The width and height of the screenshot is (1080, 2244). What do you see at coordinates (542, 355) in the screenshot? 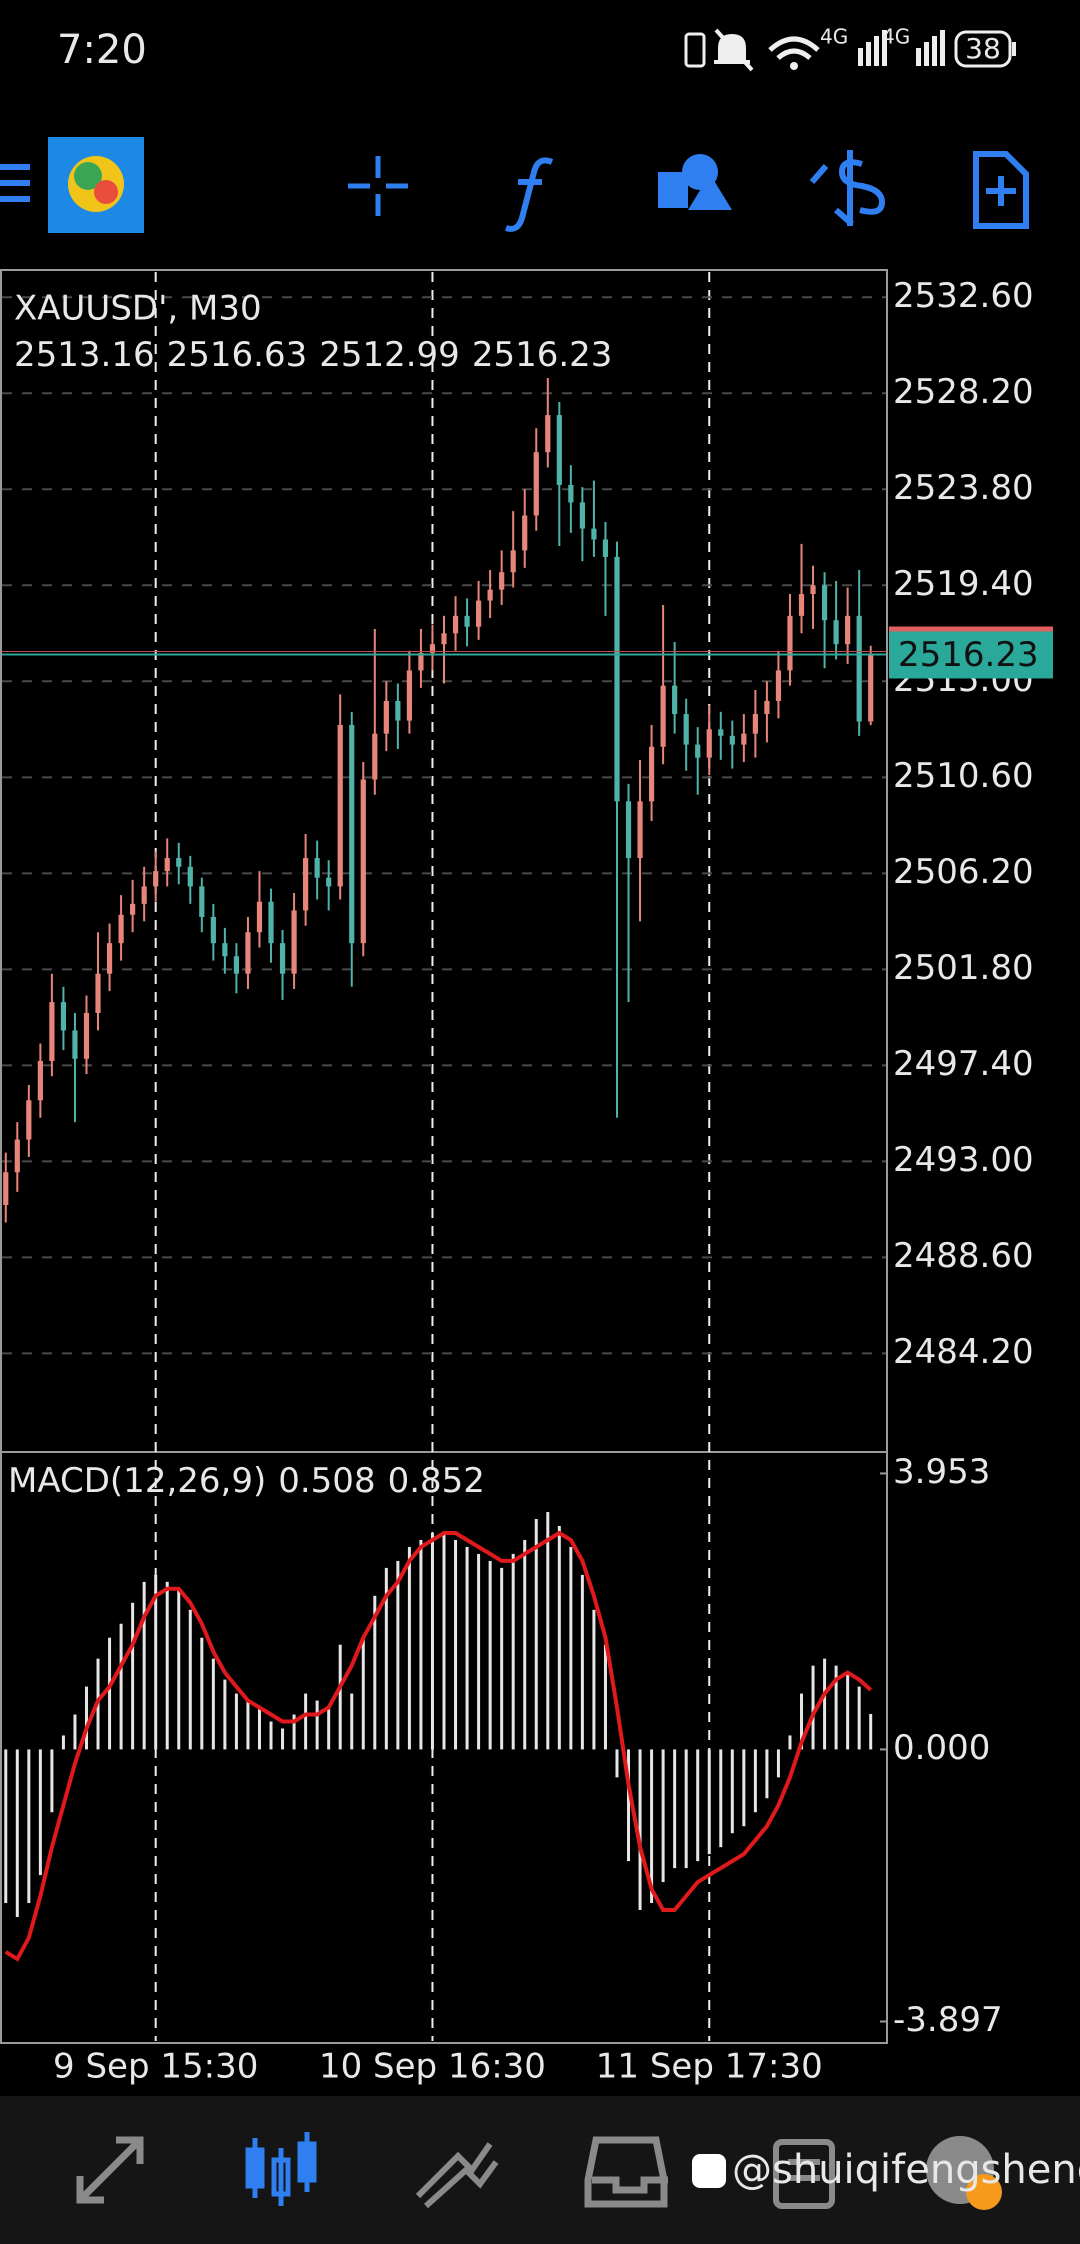
I see `ohlc-value: 2516.23` at bounding box center [542, 355].